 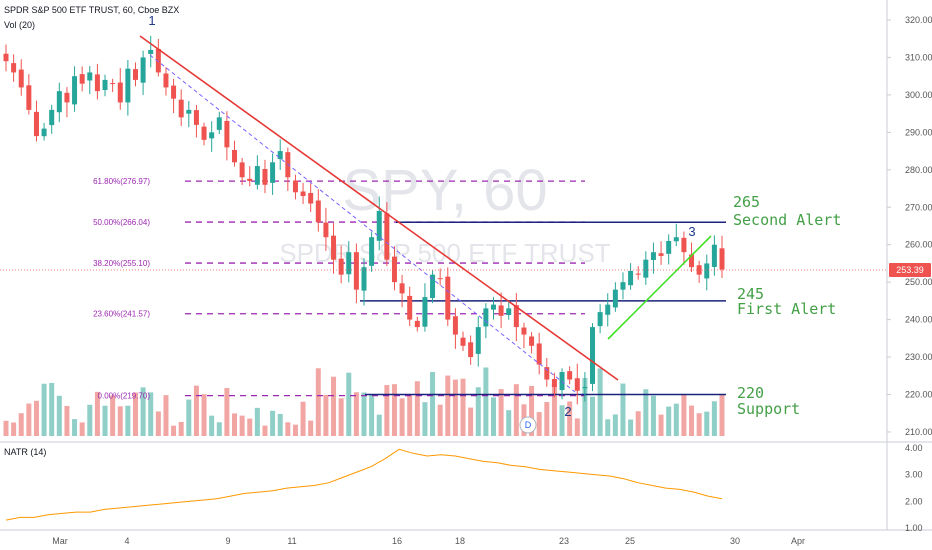 I want to click on time-axis: Mar 4 9 11 16 18 23 25 30 Apr, so click(x=428, y=541).